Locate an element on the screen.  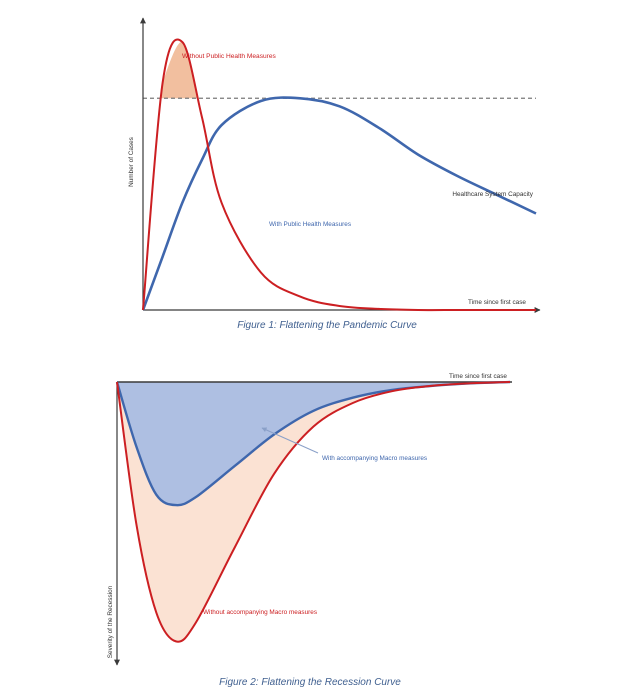
fig1-red-curve-label: Without Public Health Measures is located at coordinates (229, 56).